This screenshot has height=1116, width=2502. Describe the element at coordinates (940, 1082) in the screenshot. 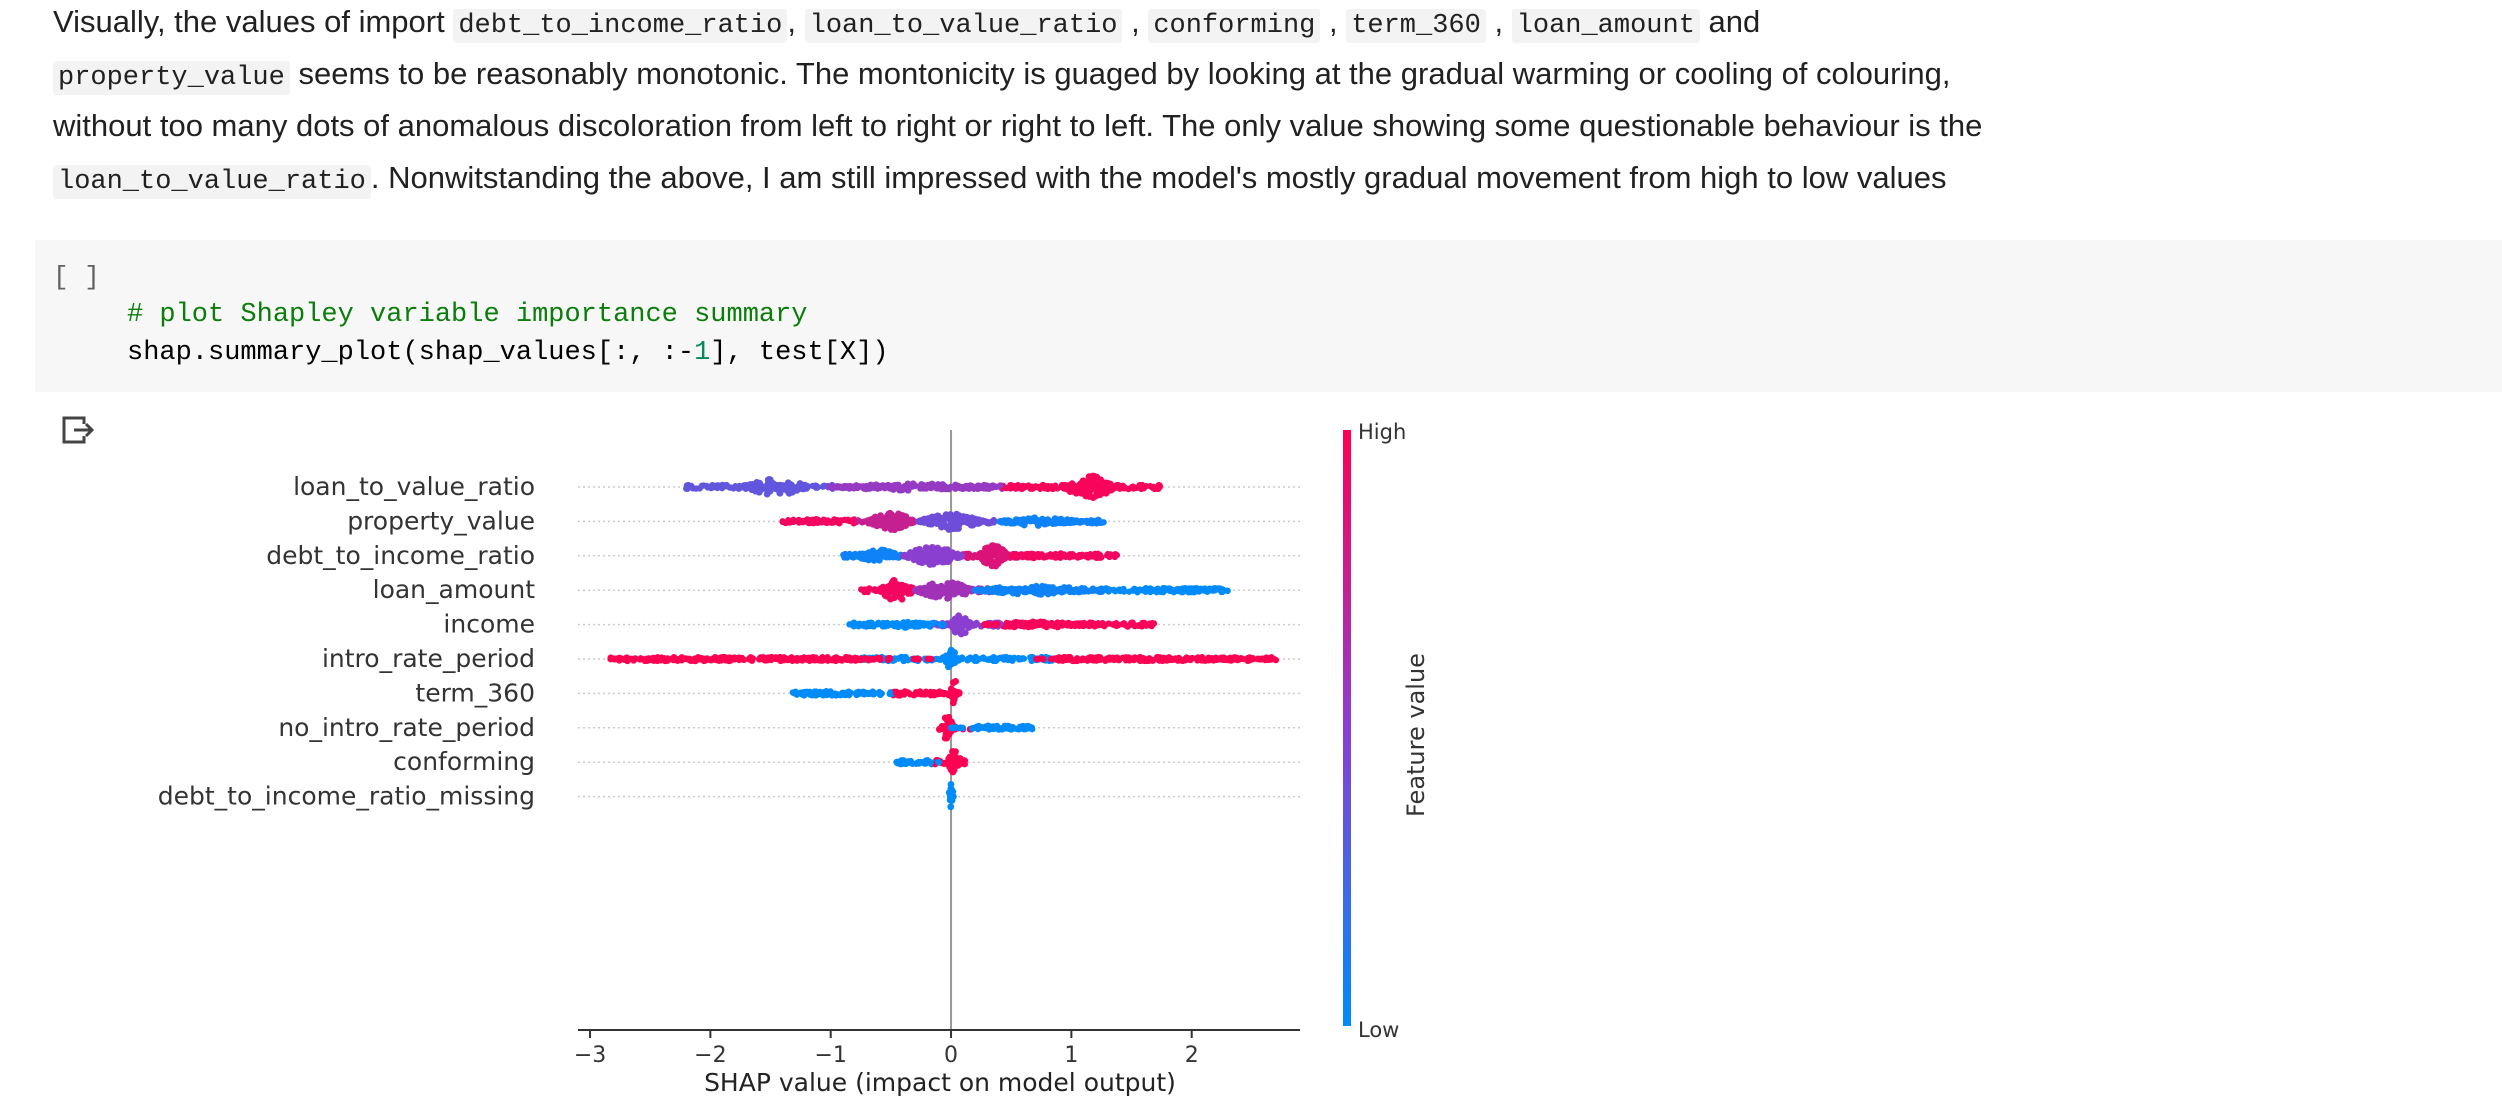

I see `x-axis-label: SHAP value (impact on model output)` at that location.